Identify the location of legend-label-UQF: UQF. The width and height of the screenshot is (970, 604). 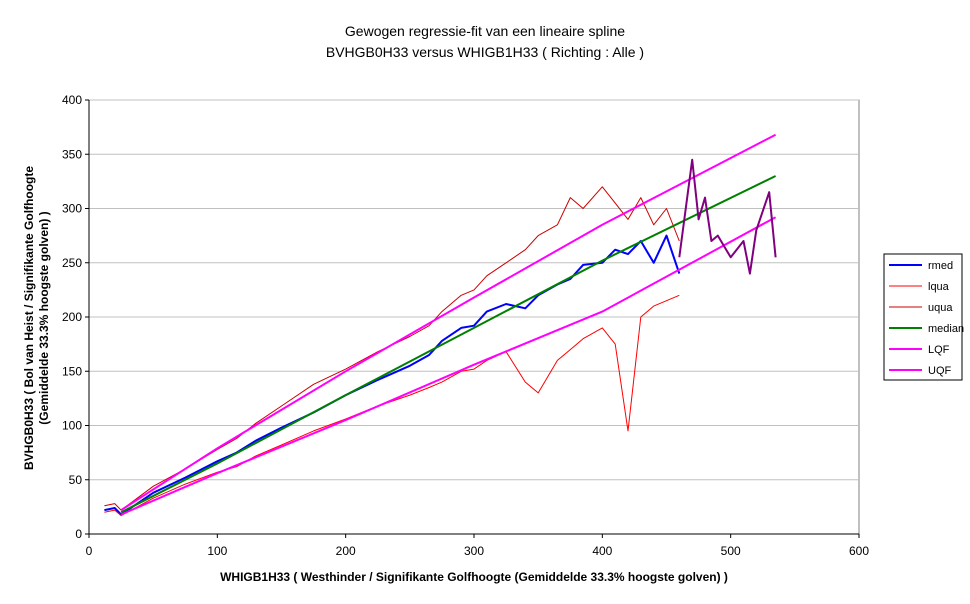
(940, 371).